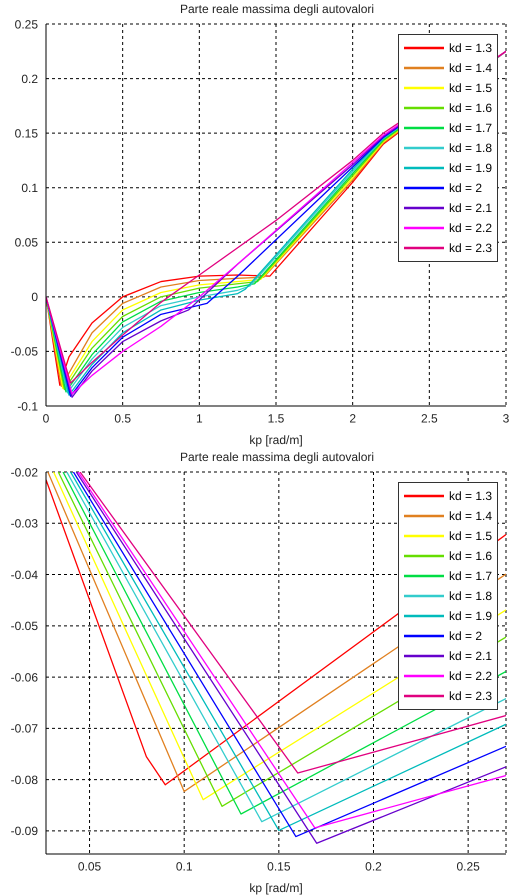 The width and height of the screenshot is (514, 896). Describe the element at coordinates (24, 472) in the screenshot. I see `y-tick-label: -0.02` at that location.